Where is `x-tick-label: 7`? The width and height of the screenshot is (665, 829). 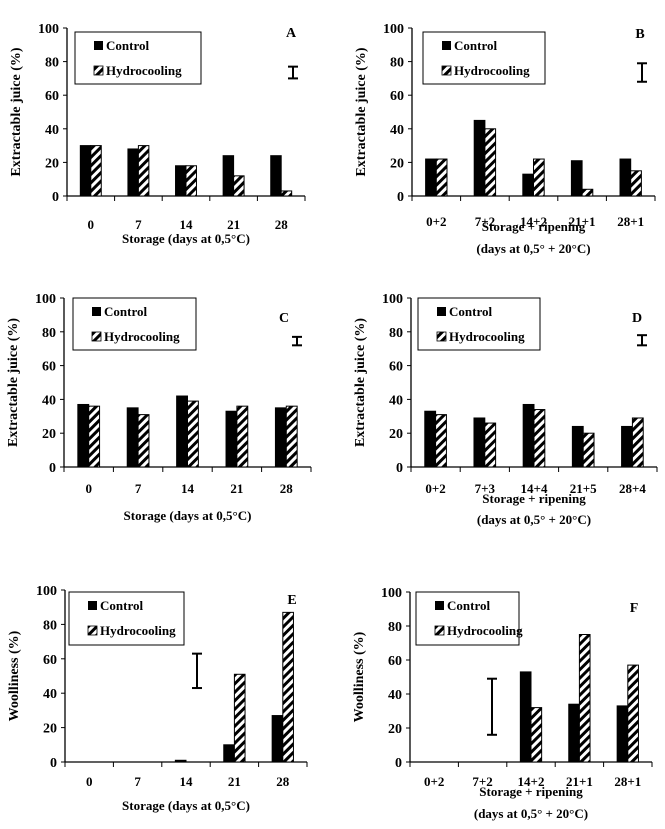 x-tick-label: 7 is located at coordinates (138, 488).